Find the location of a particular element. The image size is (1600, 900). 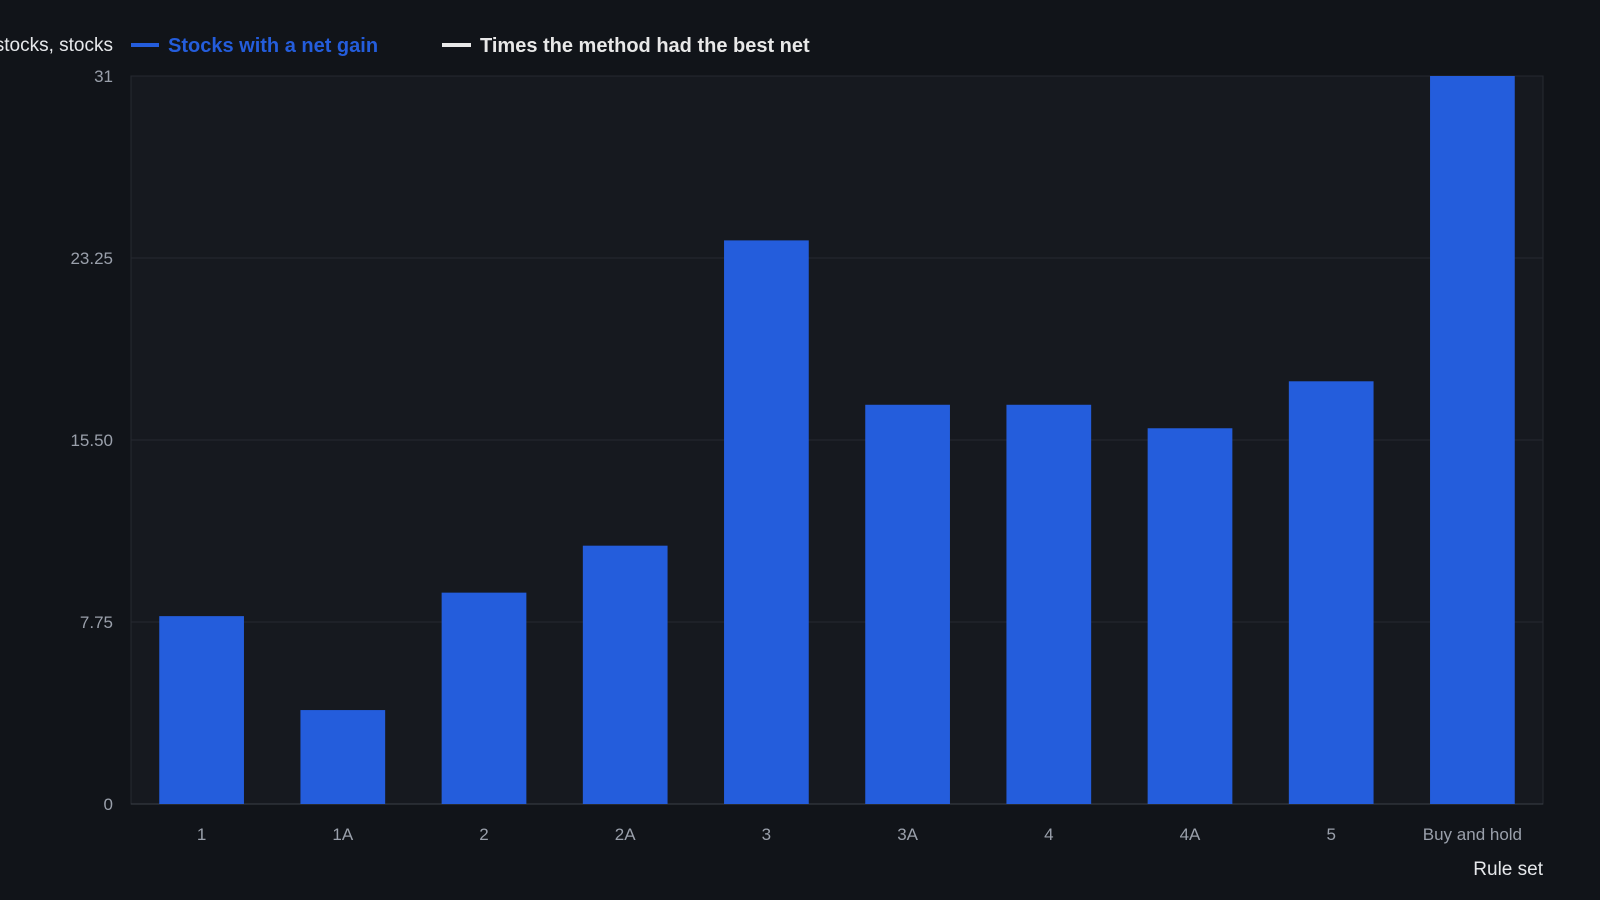

x-tick-label: Buy and hold is located at coordinates (1472, 834).